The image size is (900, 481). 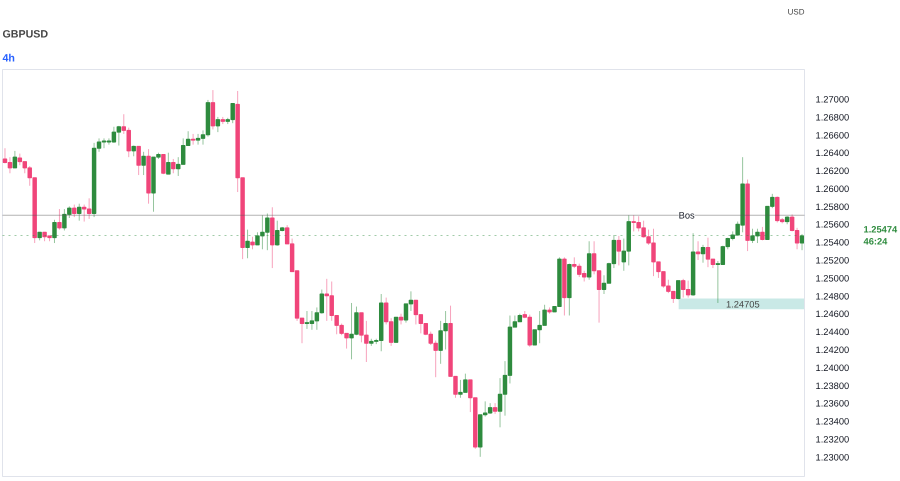 What do you see at coordinates (881, 229) in the screenshot?
I see `ref-line-label: 1.25474` at bounding box center [881, 229].